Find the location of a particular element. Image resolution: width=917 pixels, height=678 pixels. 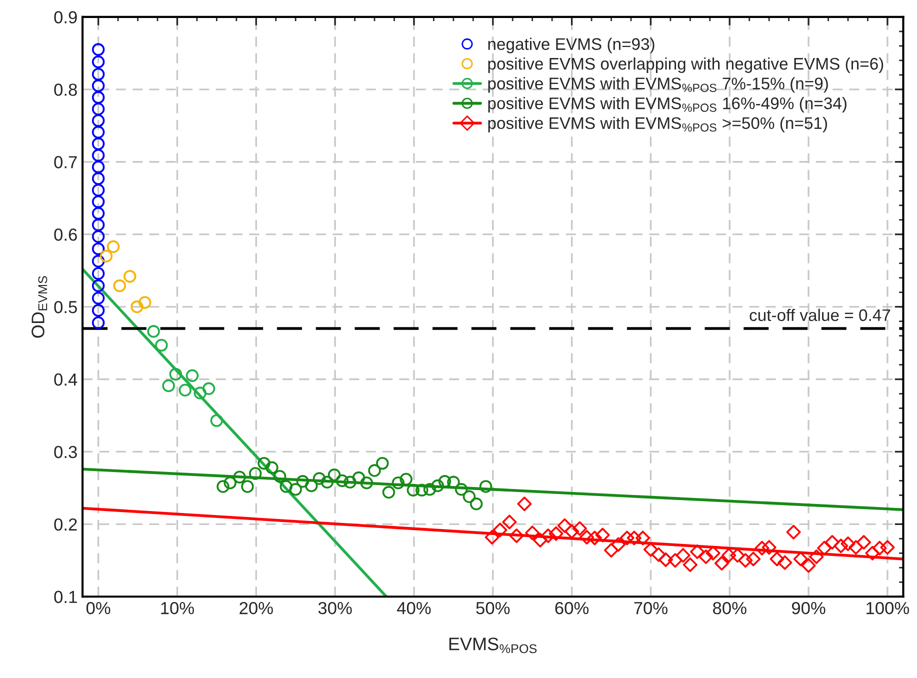

y-tick-label: 0.6 is located at coordinates (65, 234).